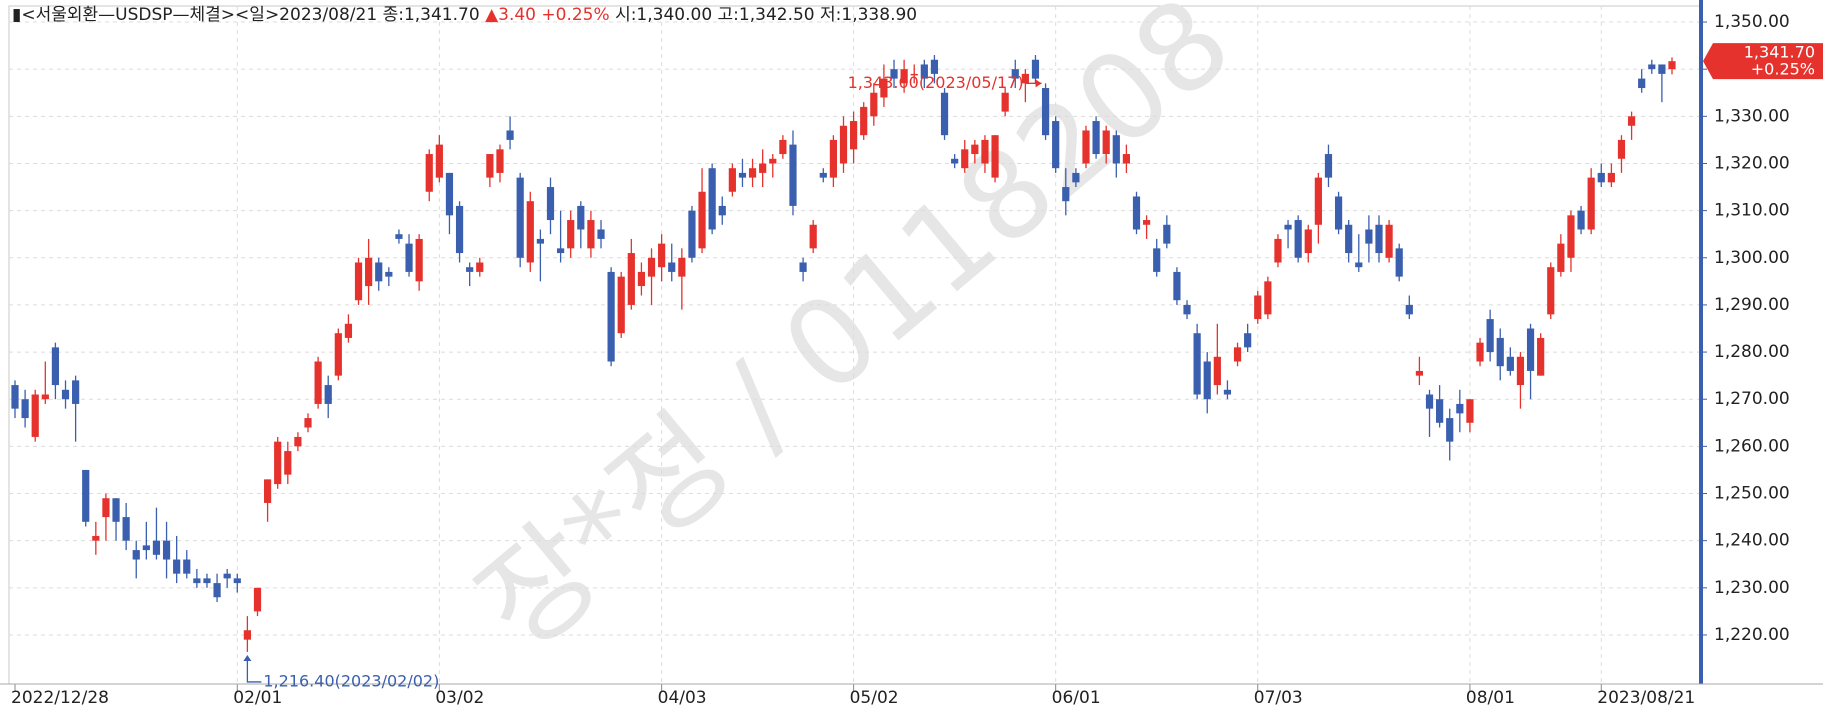 This screenshot has width=1823, height=711. I want to click on x-tick-label: 04/03, so click(682, 698).